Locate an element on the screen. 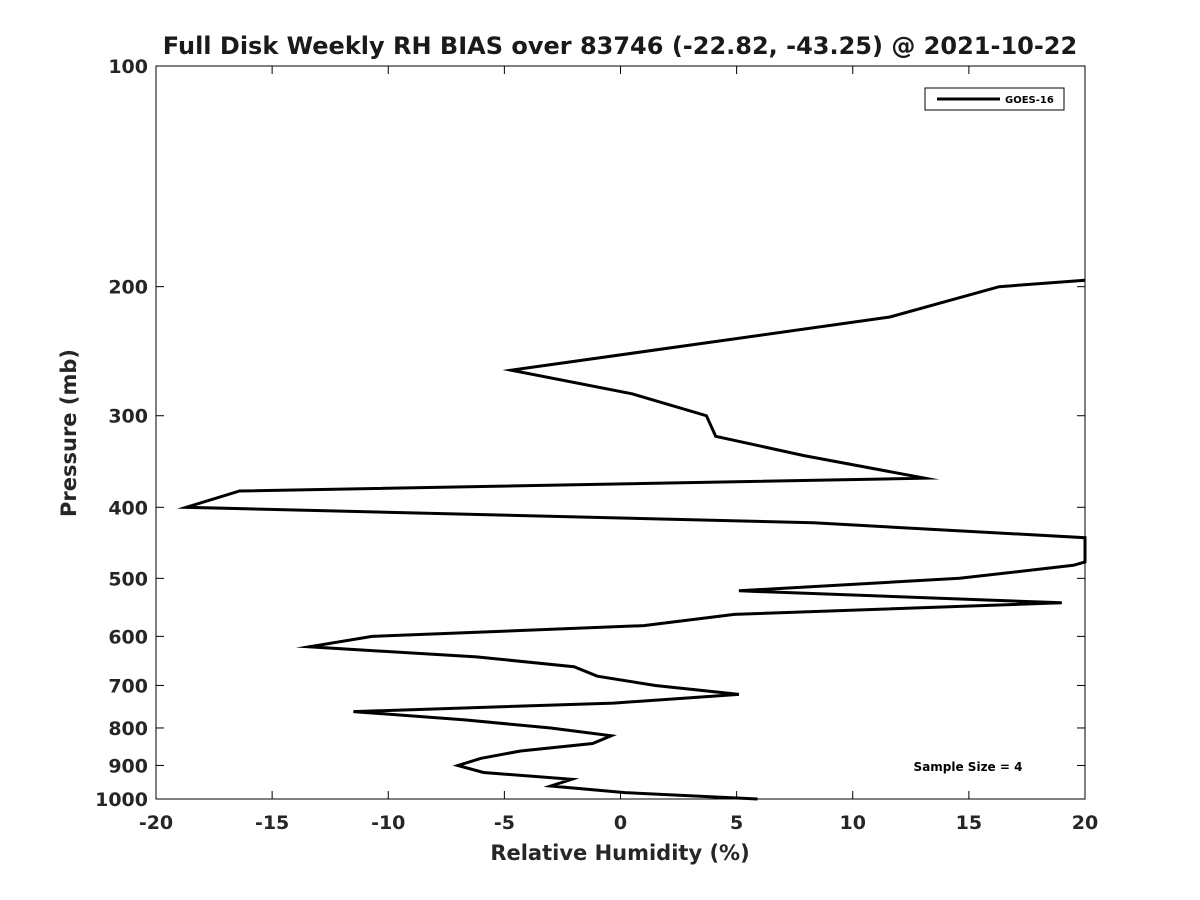 This screenshot has width=1200, height=900. y-tick-label: 300 is located at coordinates (128, 417).